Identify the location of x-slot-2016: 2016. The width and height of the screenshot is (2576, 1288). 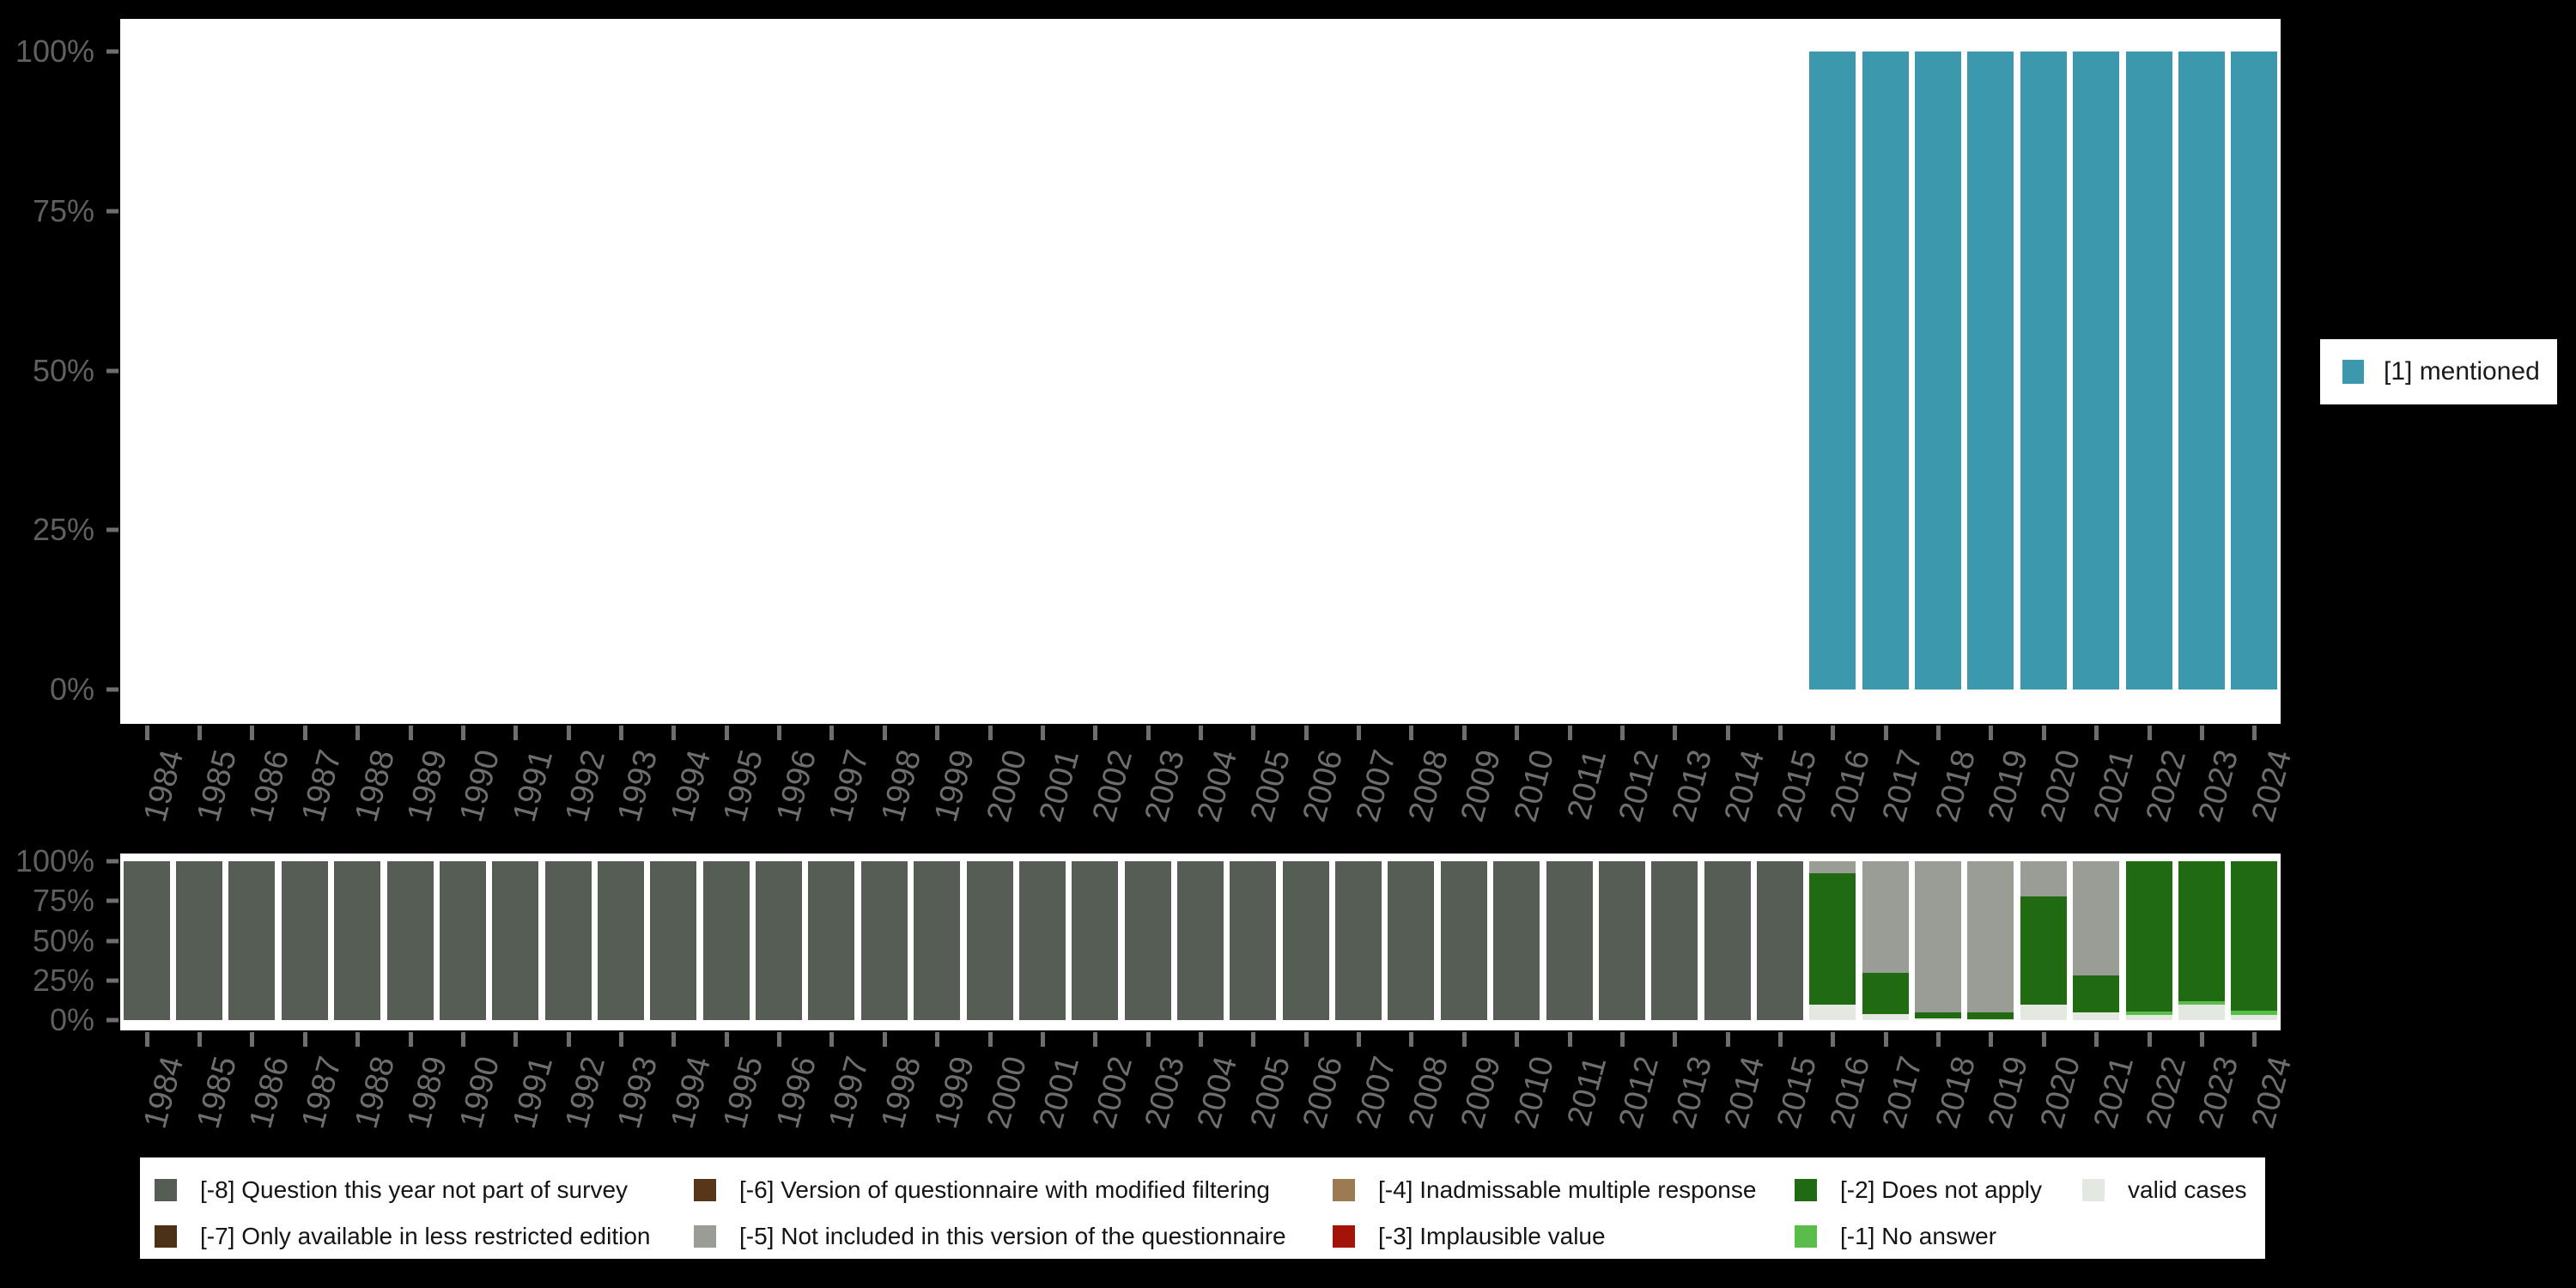
(1842, 788).